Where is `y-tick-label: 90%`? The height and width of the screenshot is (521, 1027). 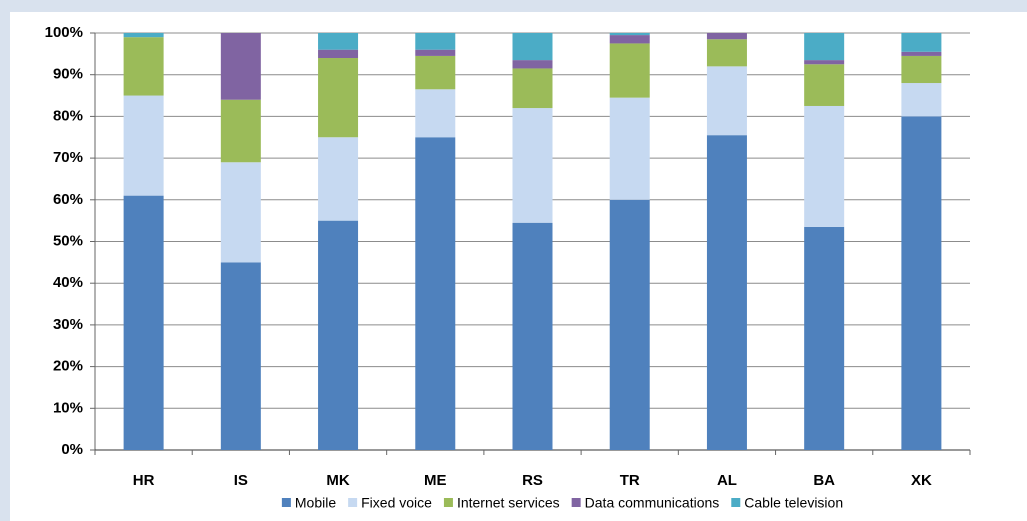
y-tick-label: 90% is located at coordinates (68, 74).